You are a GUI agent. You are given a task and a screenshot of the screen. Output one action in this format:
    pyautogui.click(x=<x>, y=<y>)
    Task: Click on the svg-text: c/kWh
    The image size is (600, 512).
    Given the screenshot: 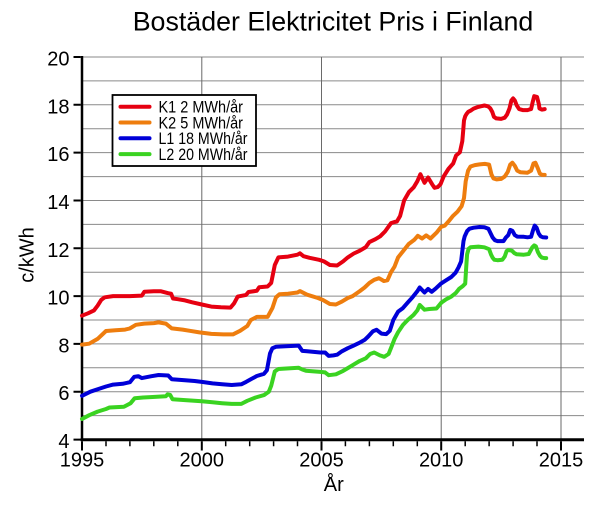 What is the action you would take?
    pyautogui.click(x=28, y=255)
    